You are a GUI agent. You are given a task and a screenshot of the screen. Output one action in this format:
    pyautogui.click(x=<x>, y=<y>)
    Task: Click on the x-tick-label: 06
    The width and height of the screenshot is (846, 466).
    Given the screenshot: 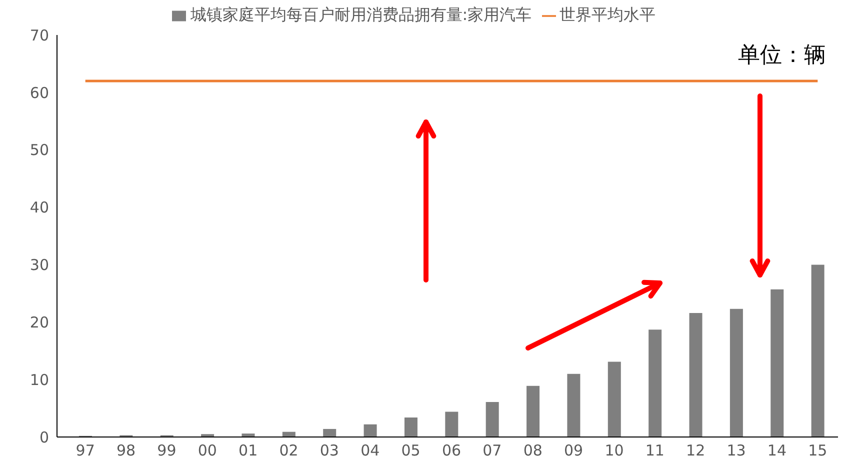 What is the action you would take?
    pyautogui.click(x=452, y=451)
    